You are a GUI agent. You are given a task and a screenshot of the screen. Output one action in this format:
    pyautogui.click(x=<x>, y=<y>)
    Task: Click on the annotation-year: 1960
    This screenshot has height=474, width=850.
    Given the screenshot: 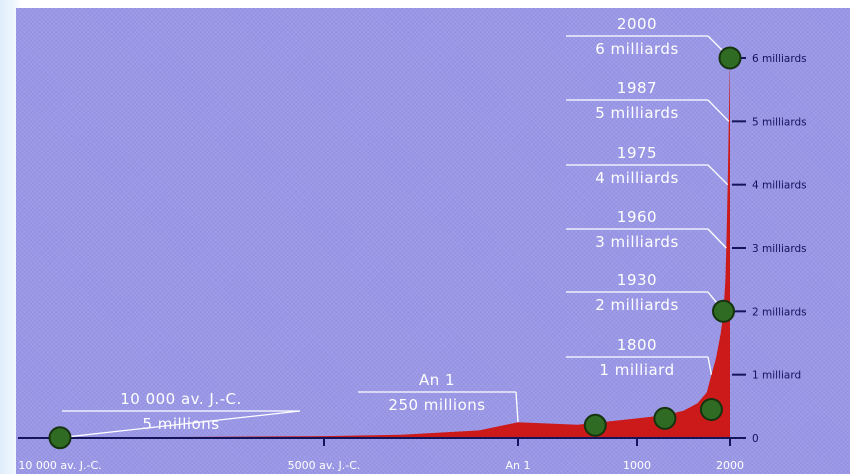 What is the action you would take?
    pyautogui.click(x=637, y=217)
    